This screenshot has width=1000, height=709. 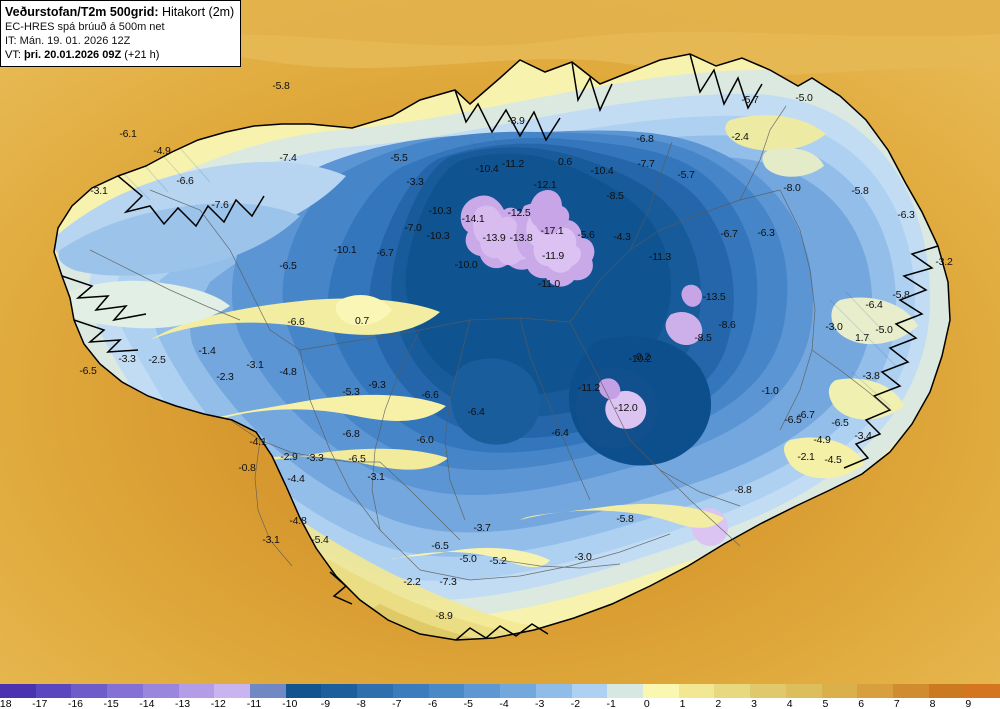 I want to click on temperature-value-label: -11.2, so click(x=589, y=388).